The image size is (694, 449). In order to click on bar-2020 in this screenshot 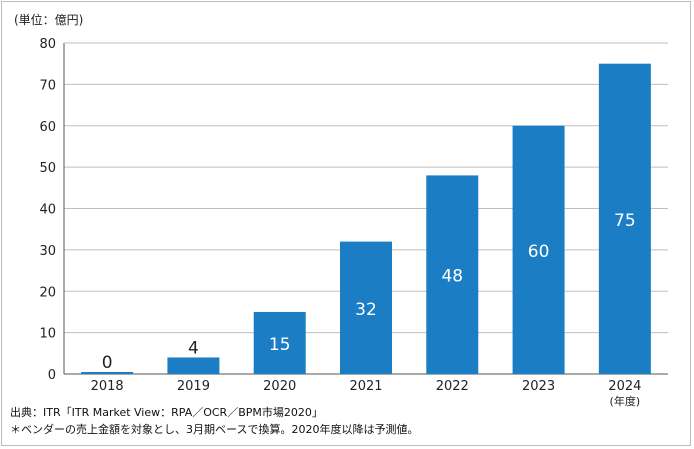, I will do `click(279, 342)`.